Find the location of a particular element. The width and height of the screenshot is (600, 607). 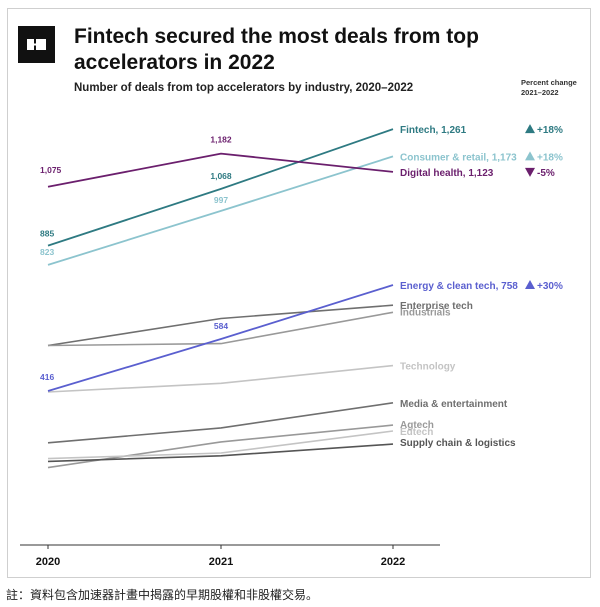

end-label-media-and-entertainment: Media & entertainment is located at coordinates (454, 404).